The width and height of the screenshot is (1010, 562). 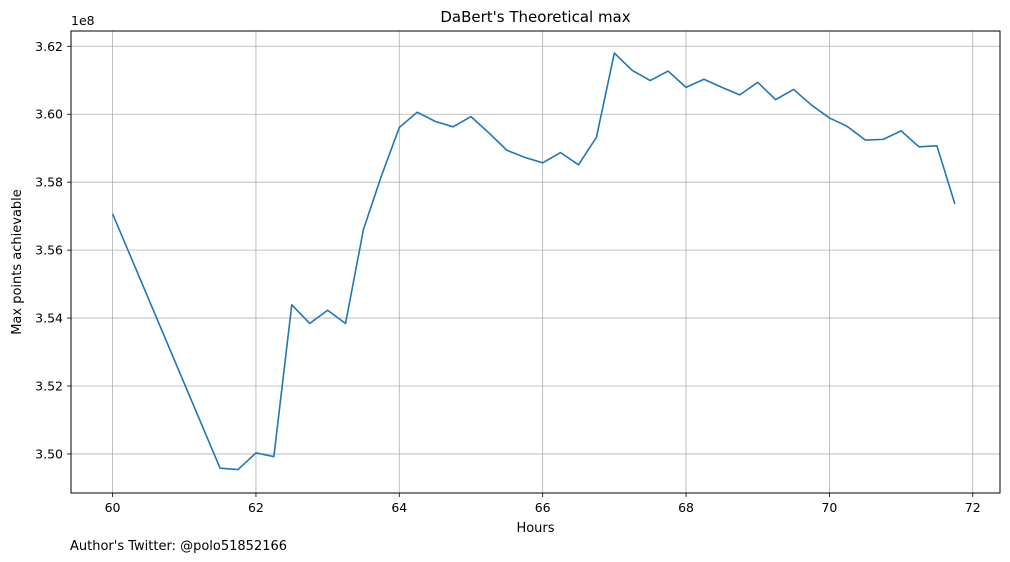 I want to click on y-tick-label: 3.58, so click(x=49, y=182).